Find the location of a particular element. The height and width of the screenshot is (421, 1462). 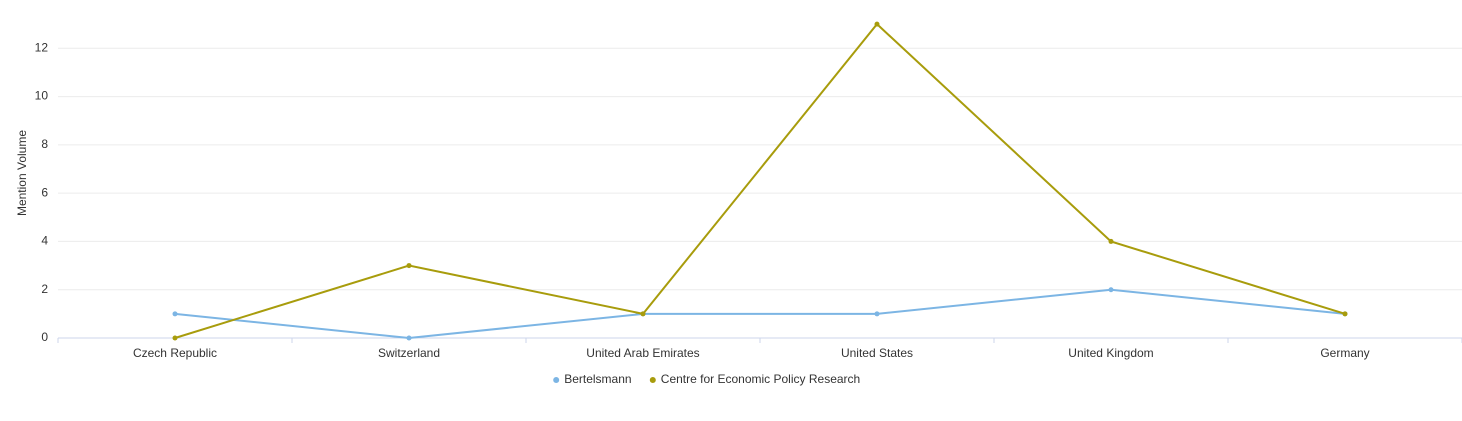

y-tick-label: 8 is located at coordinates (44, 144).